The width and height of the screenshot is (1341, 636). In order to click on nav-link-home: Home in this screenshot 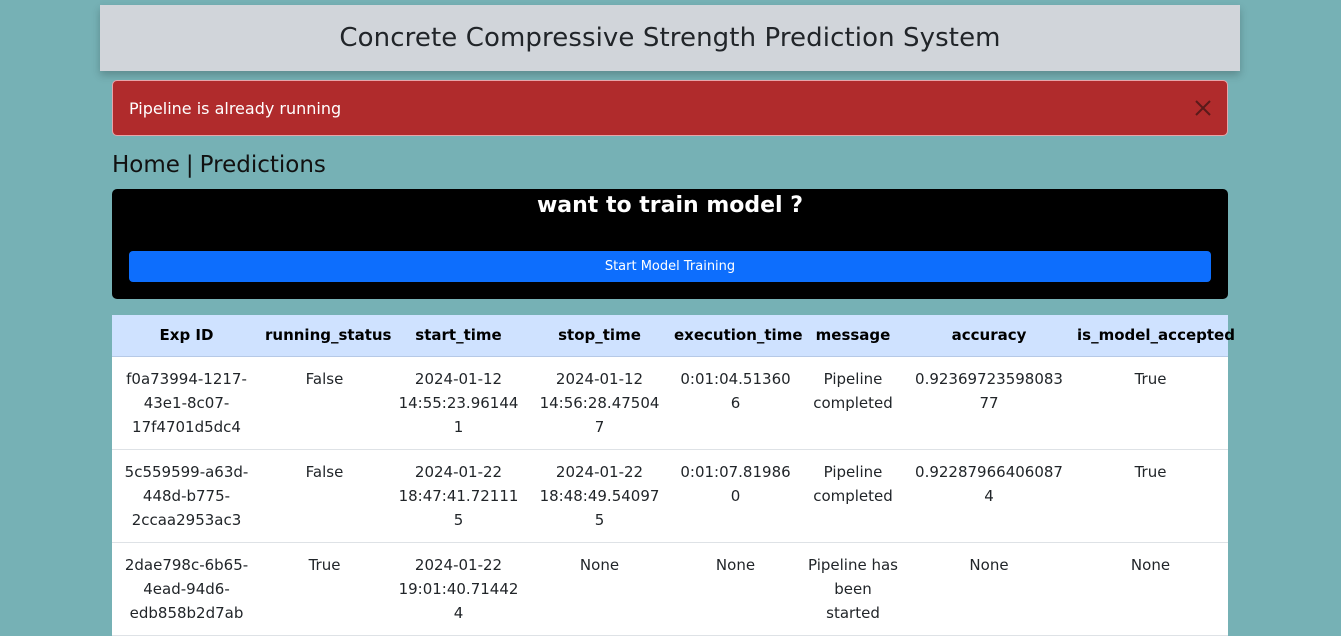, I will do `click(146, 165)`.